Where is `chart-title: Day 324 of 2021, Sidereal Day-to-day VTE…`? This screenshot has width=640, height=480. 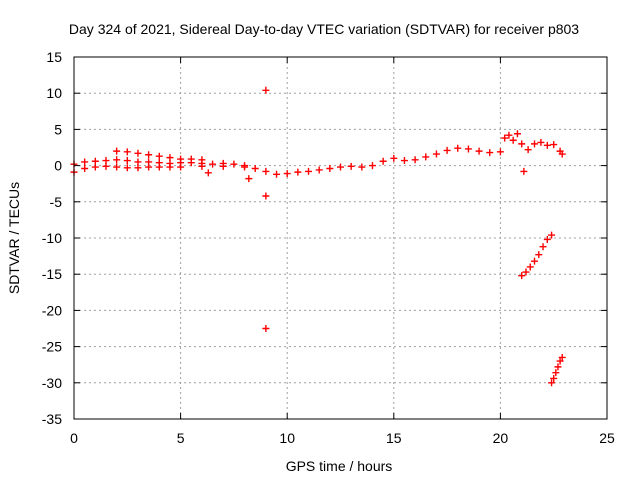 chart-title: Day 324 of 2021, Sidereal Day-to-day VTE… is located at coordinates (324, 29).